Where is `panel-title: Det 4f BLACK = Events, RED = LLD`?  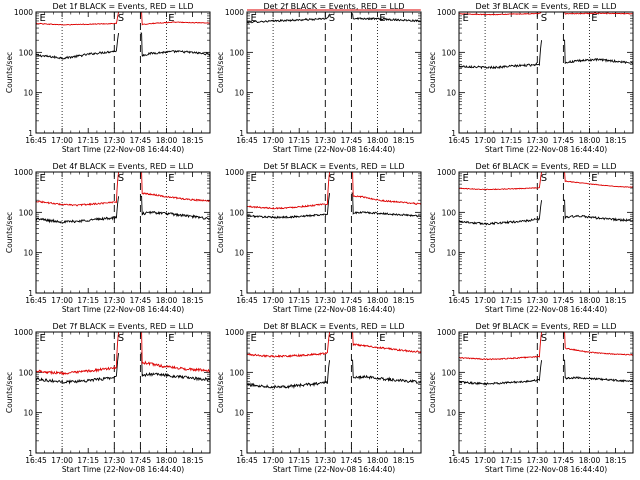 panel-title: Det 4f BLACK = Events, RED = LLD is located at coordinates (122, 166).